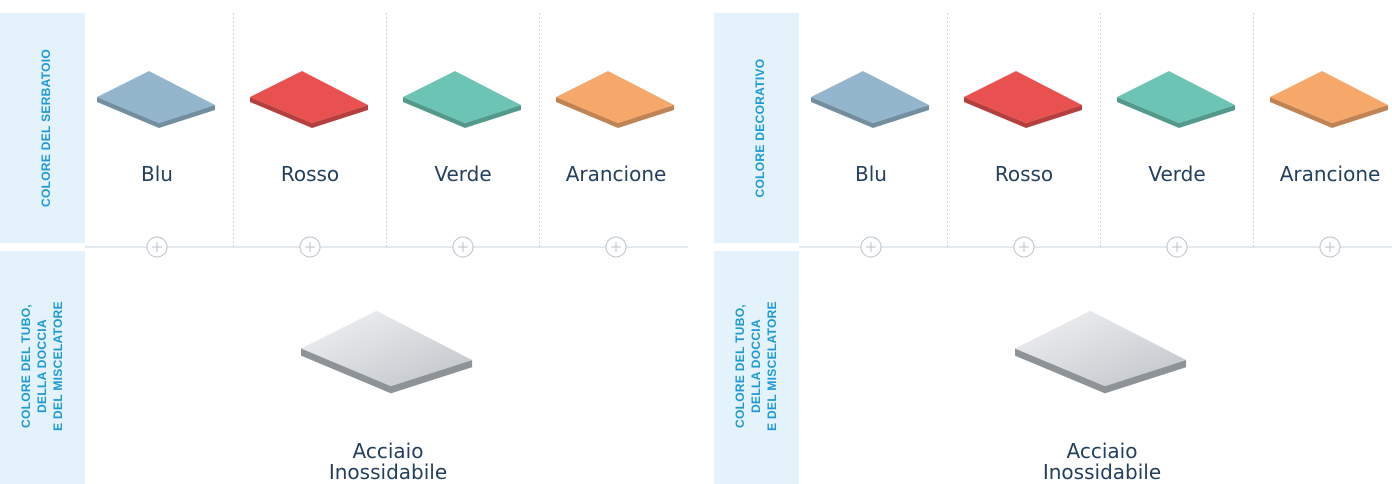  I want to click on row-label: COLORE DEL SERBATOIO, so click(46, 128).